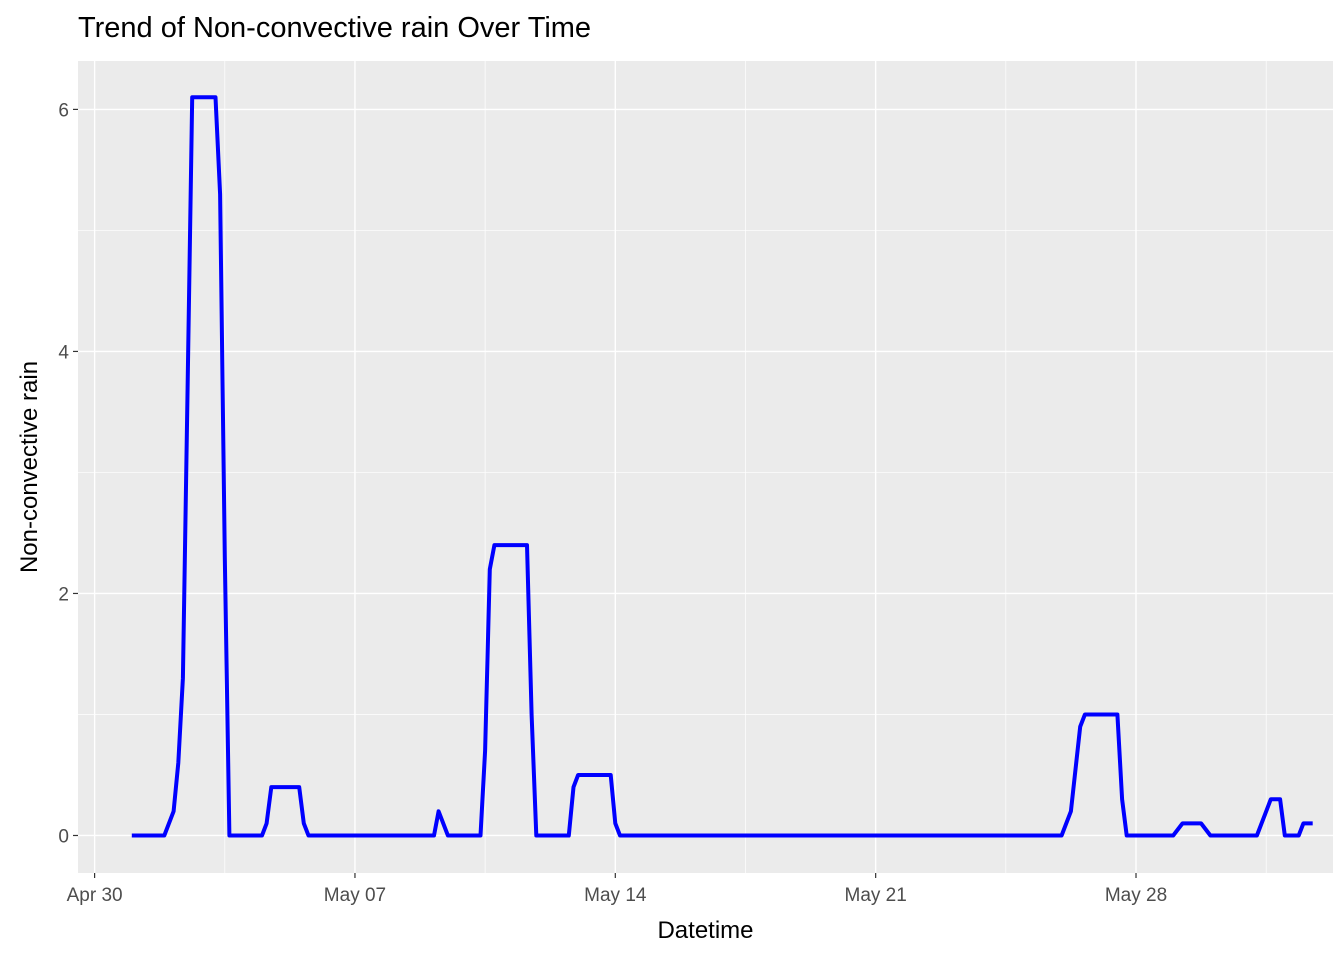 The width and height of the screenshot is (1344, 960). What do you see at coordinates (29, 467) in the screenshot?
I see `y-axis-title: Non-convective rain` at bounding box center [29, 467].